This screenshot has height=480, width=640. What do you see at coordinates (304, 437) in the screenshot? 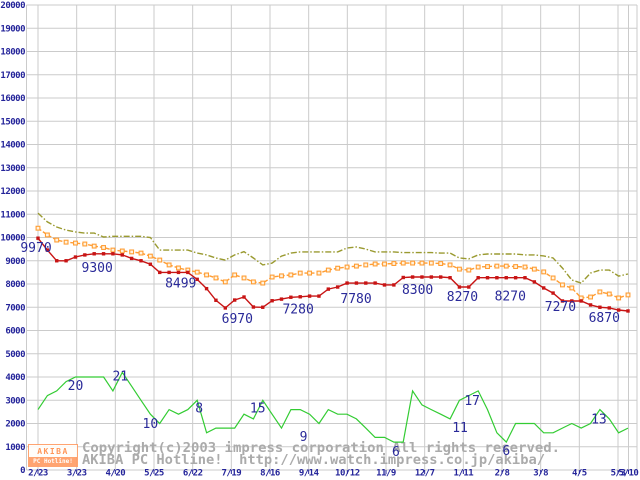
I see `point-label: 9` at bounding box center [304, 437].